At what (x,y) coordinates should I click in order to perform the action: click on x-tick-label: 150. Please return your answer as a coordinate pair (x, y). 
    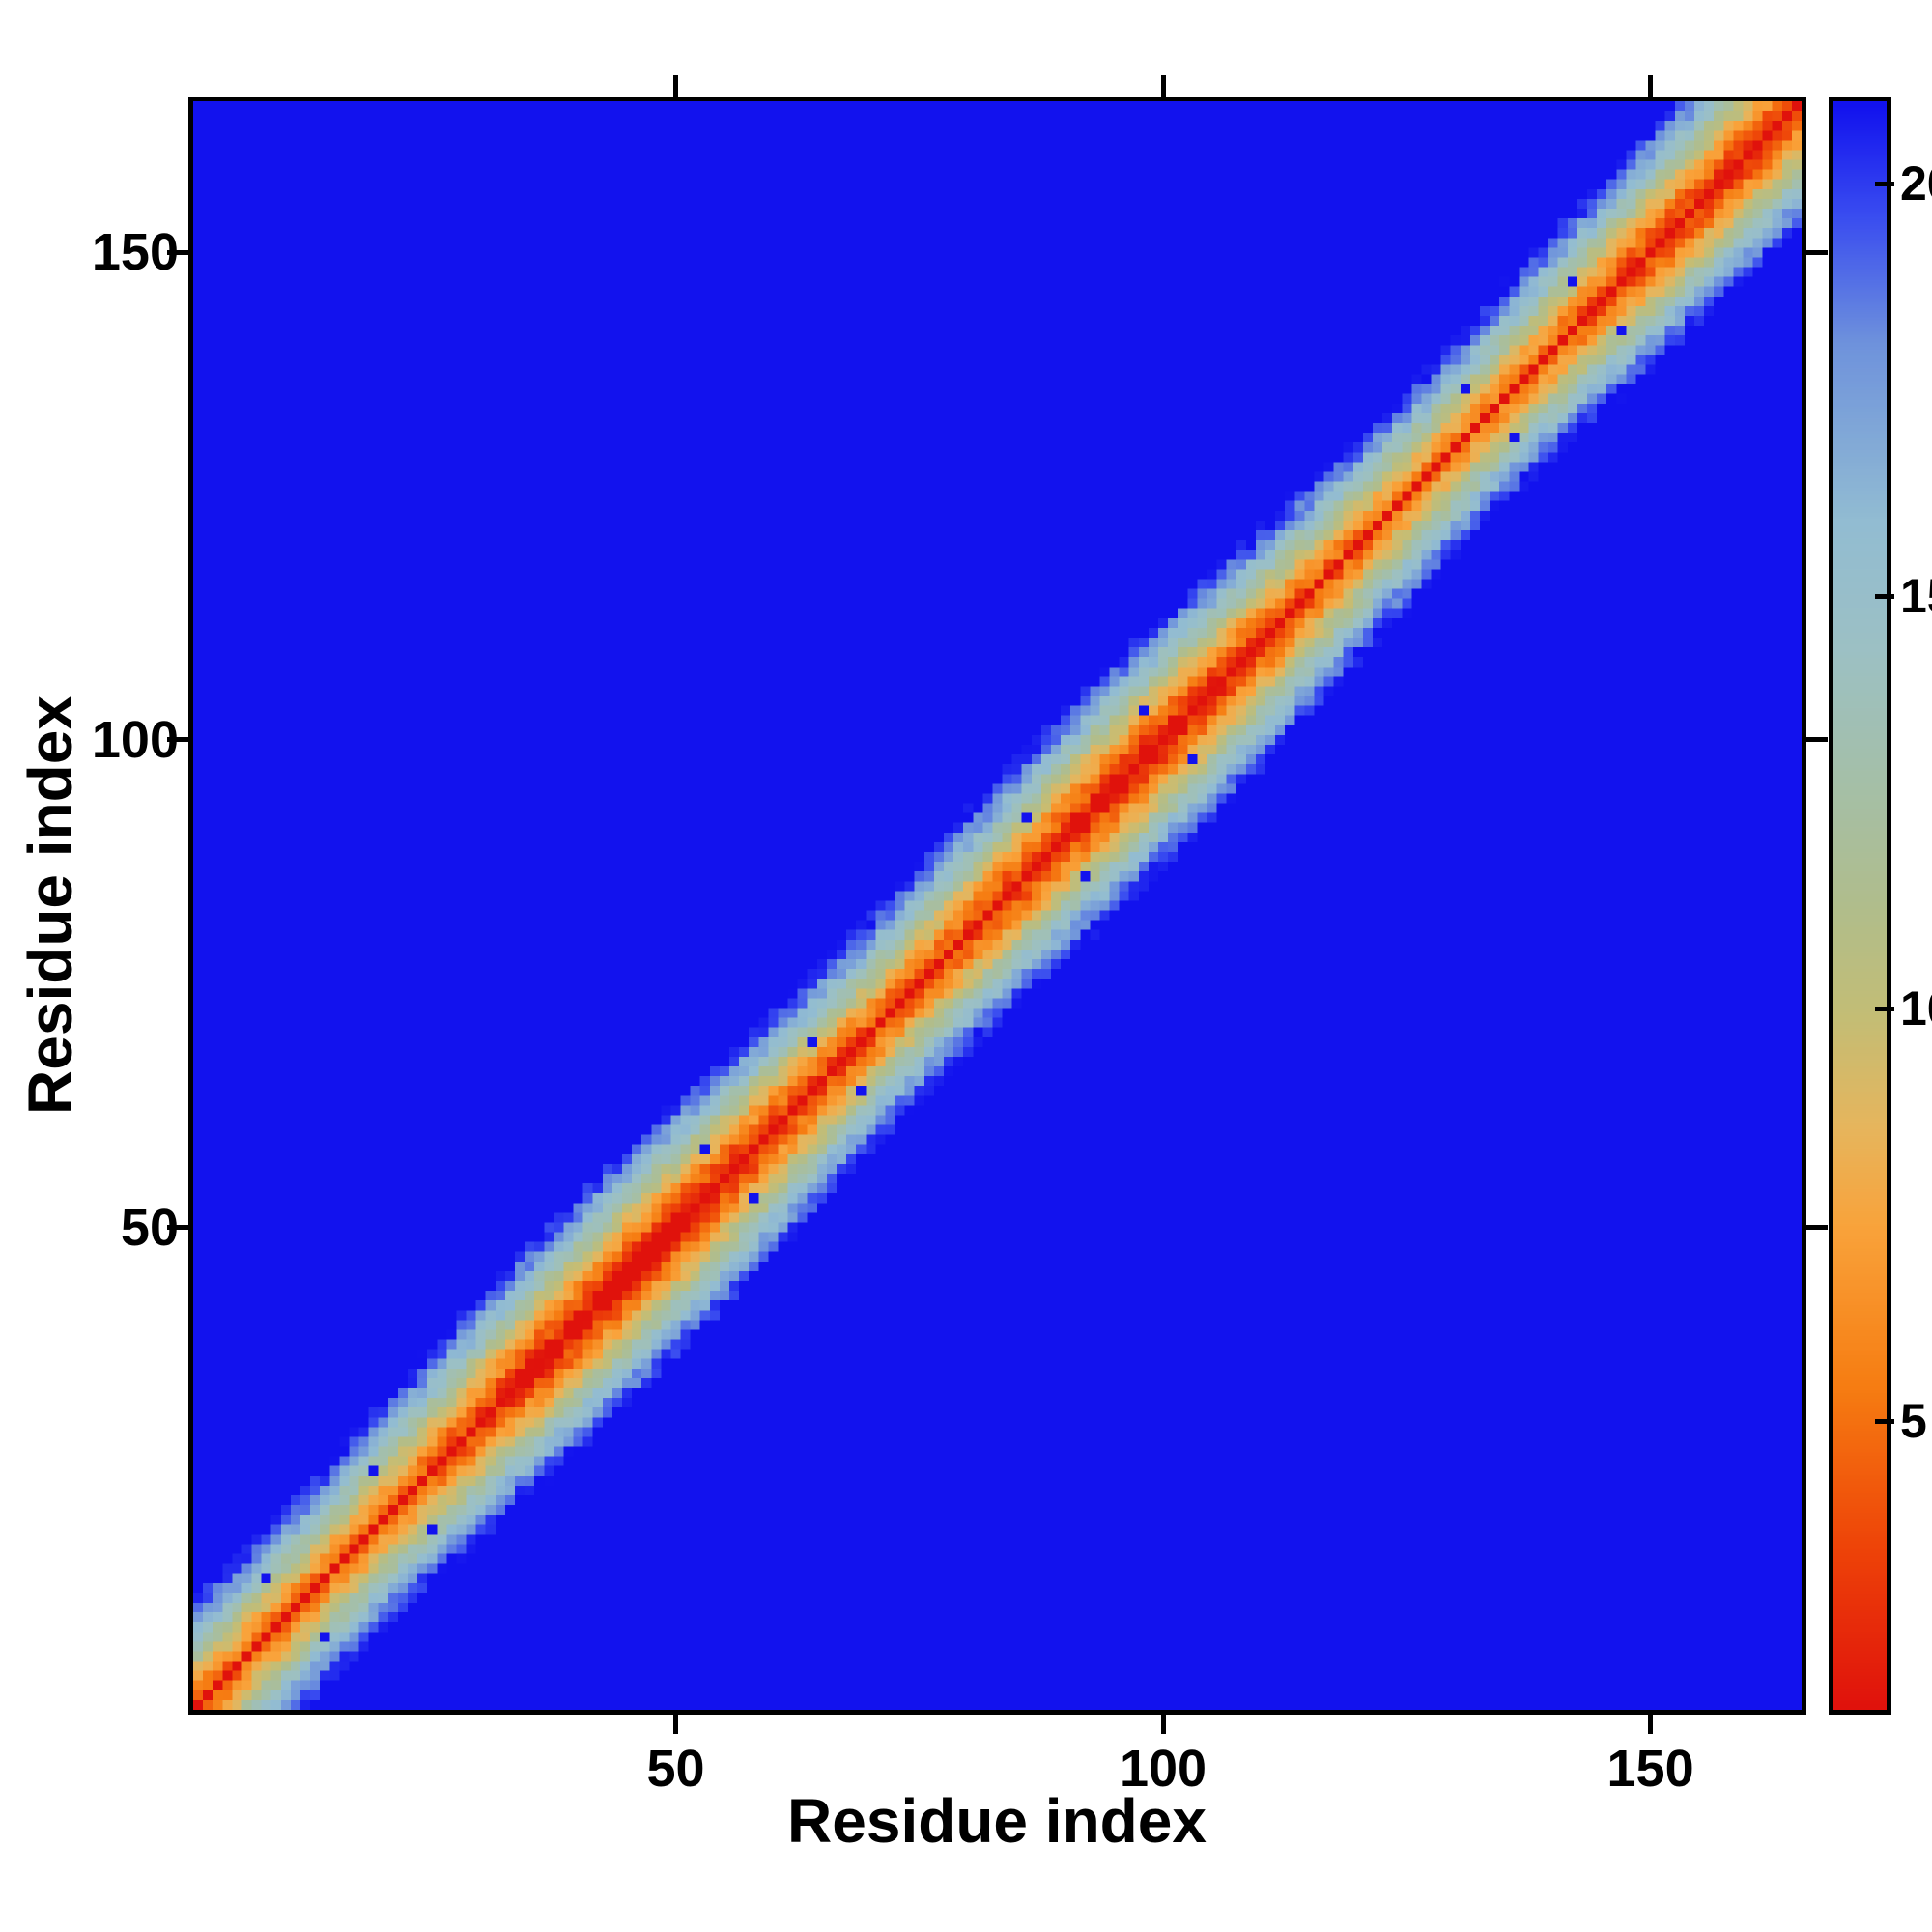
    Looking at the image, I should click on (1650, 1769).